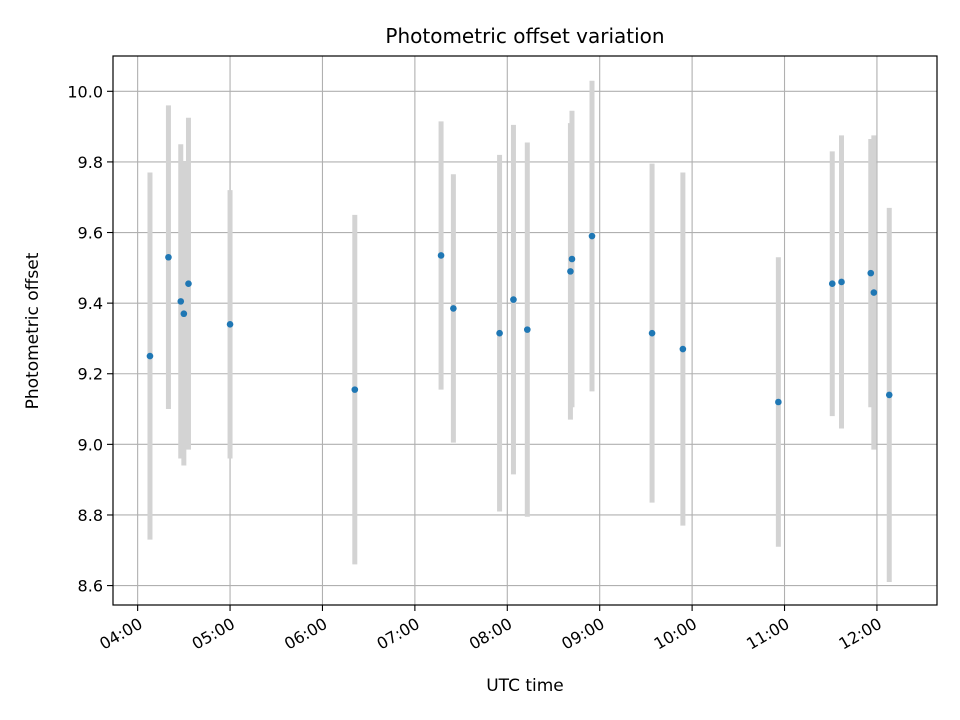 This screenshot has width=960, height=720. I want to click on x-tick-label: 09:00, so click(582, 634).